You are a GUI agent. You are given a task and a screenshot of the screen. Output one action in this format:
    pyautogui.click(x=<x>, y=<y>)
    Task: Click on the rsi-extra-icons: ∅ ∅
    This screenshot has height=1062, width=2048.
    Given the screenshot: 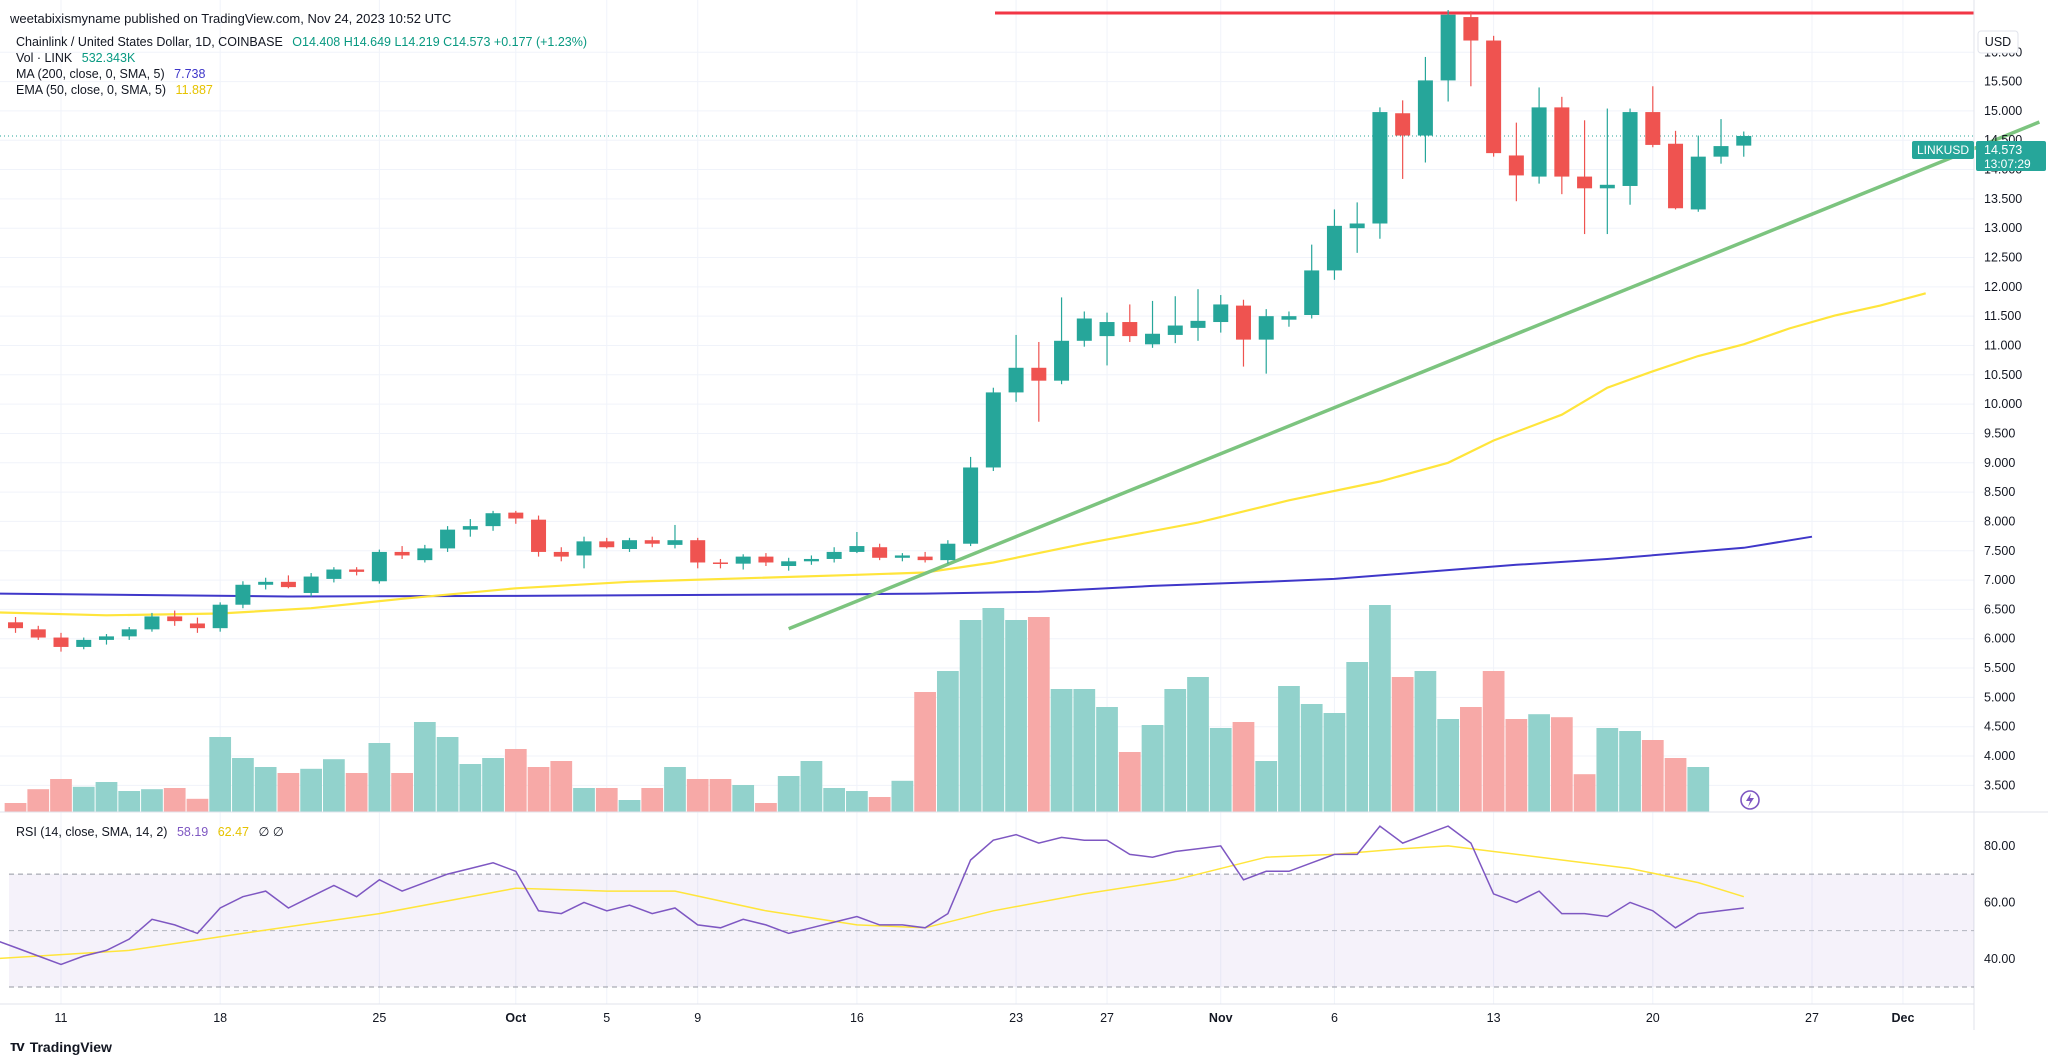 What is the action you would take?
    pyautogui.click(x=271, y=832)
    